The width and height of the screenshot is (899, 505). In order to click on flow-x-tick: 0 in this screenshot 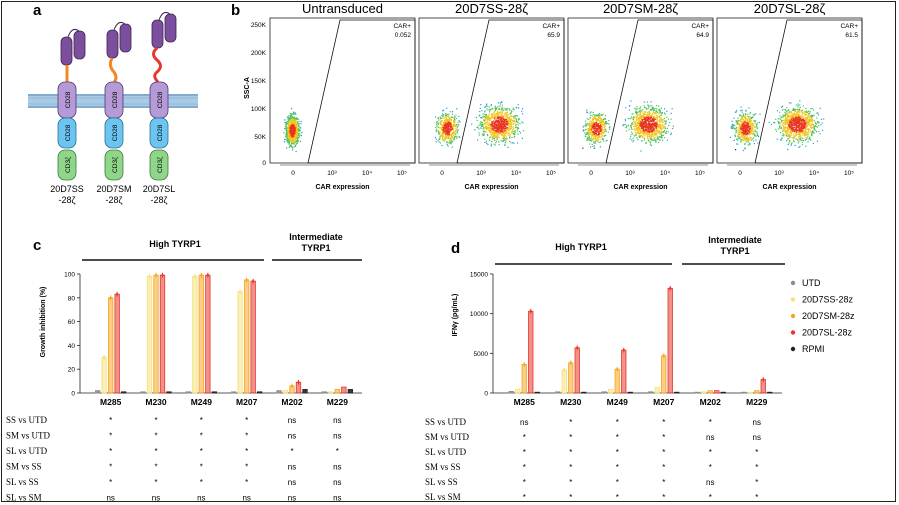, I will do `click(740, 173)`.